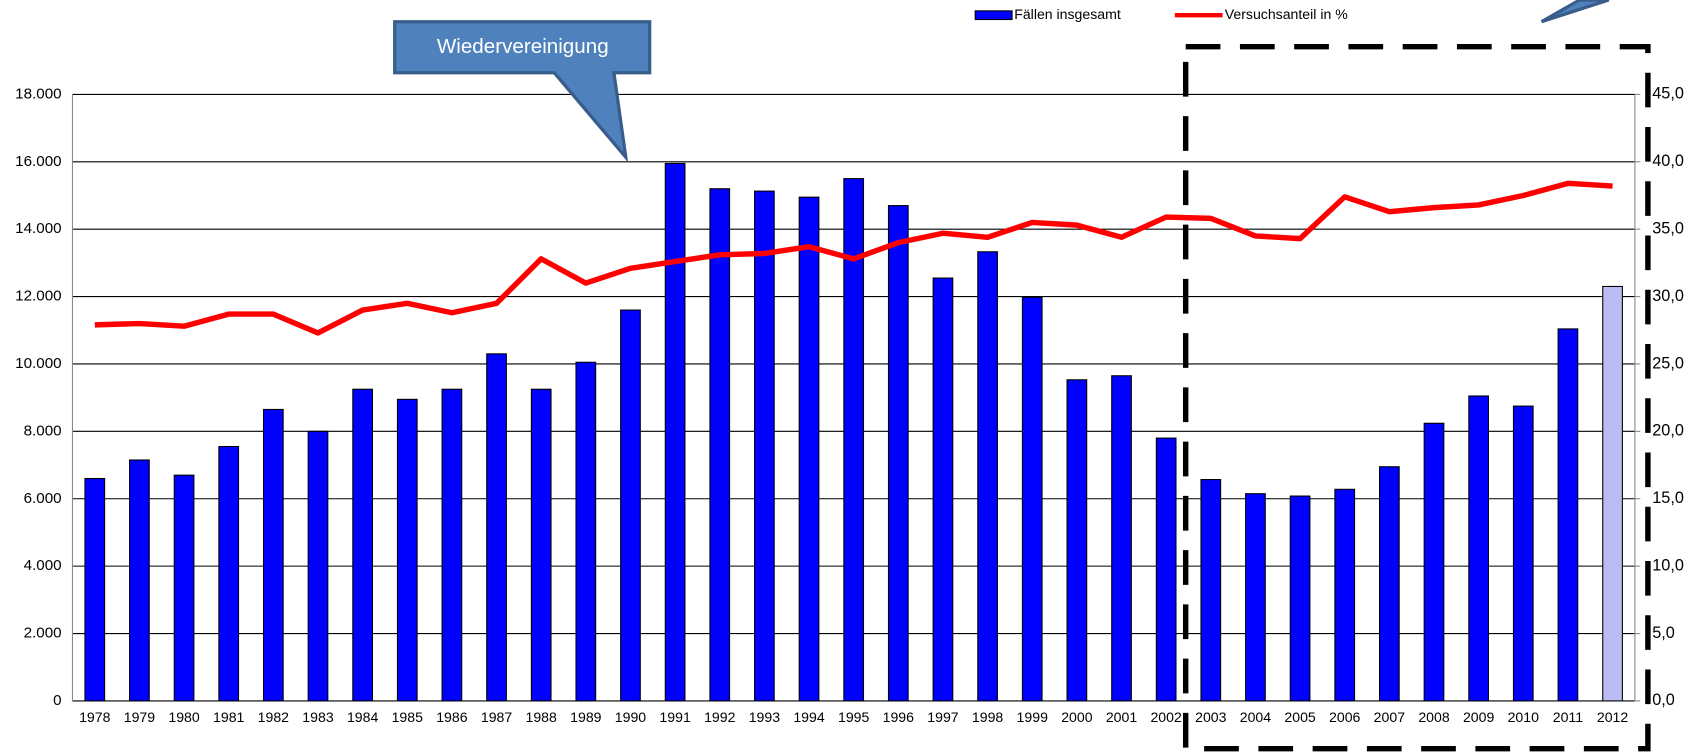  I want to click on legend-label: Fällen insgesamt, so click(1067, 14).